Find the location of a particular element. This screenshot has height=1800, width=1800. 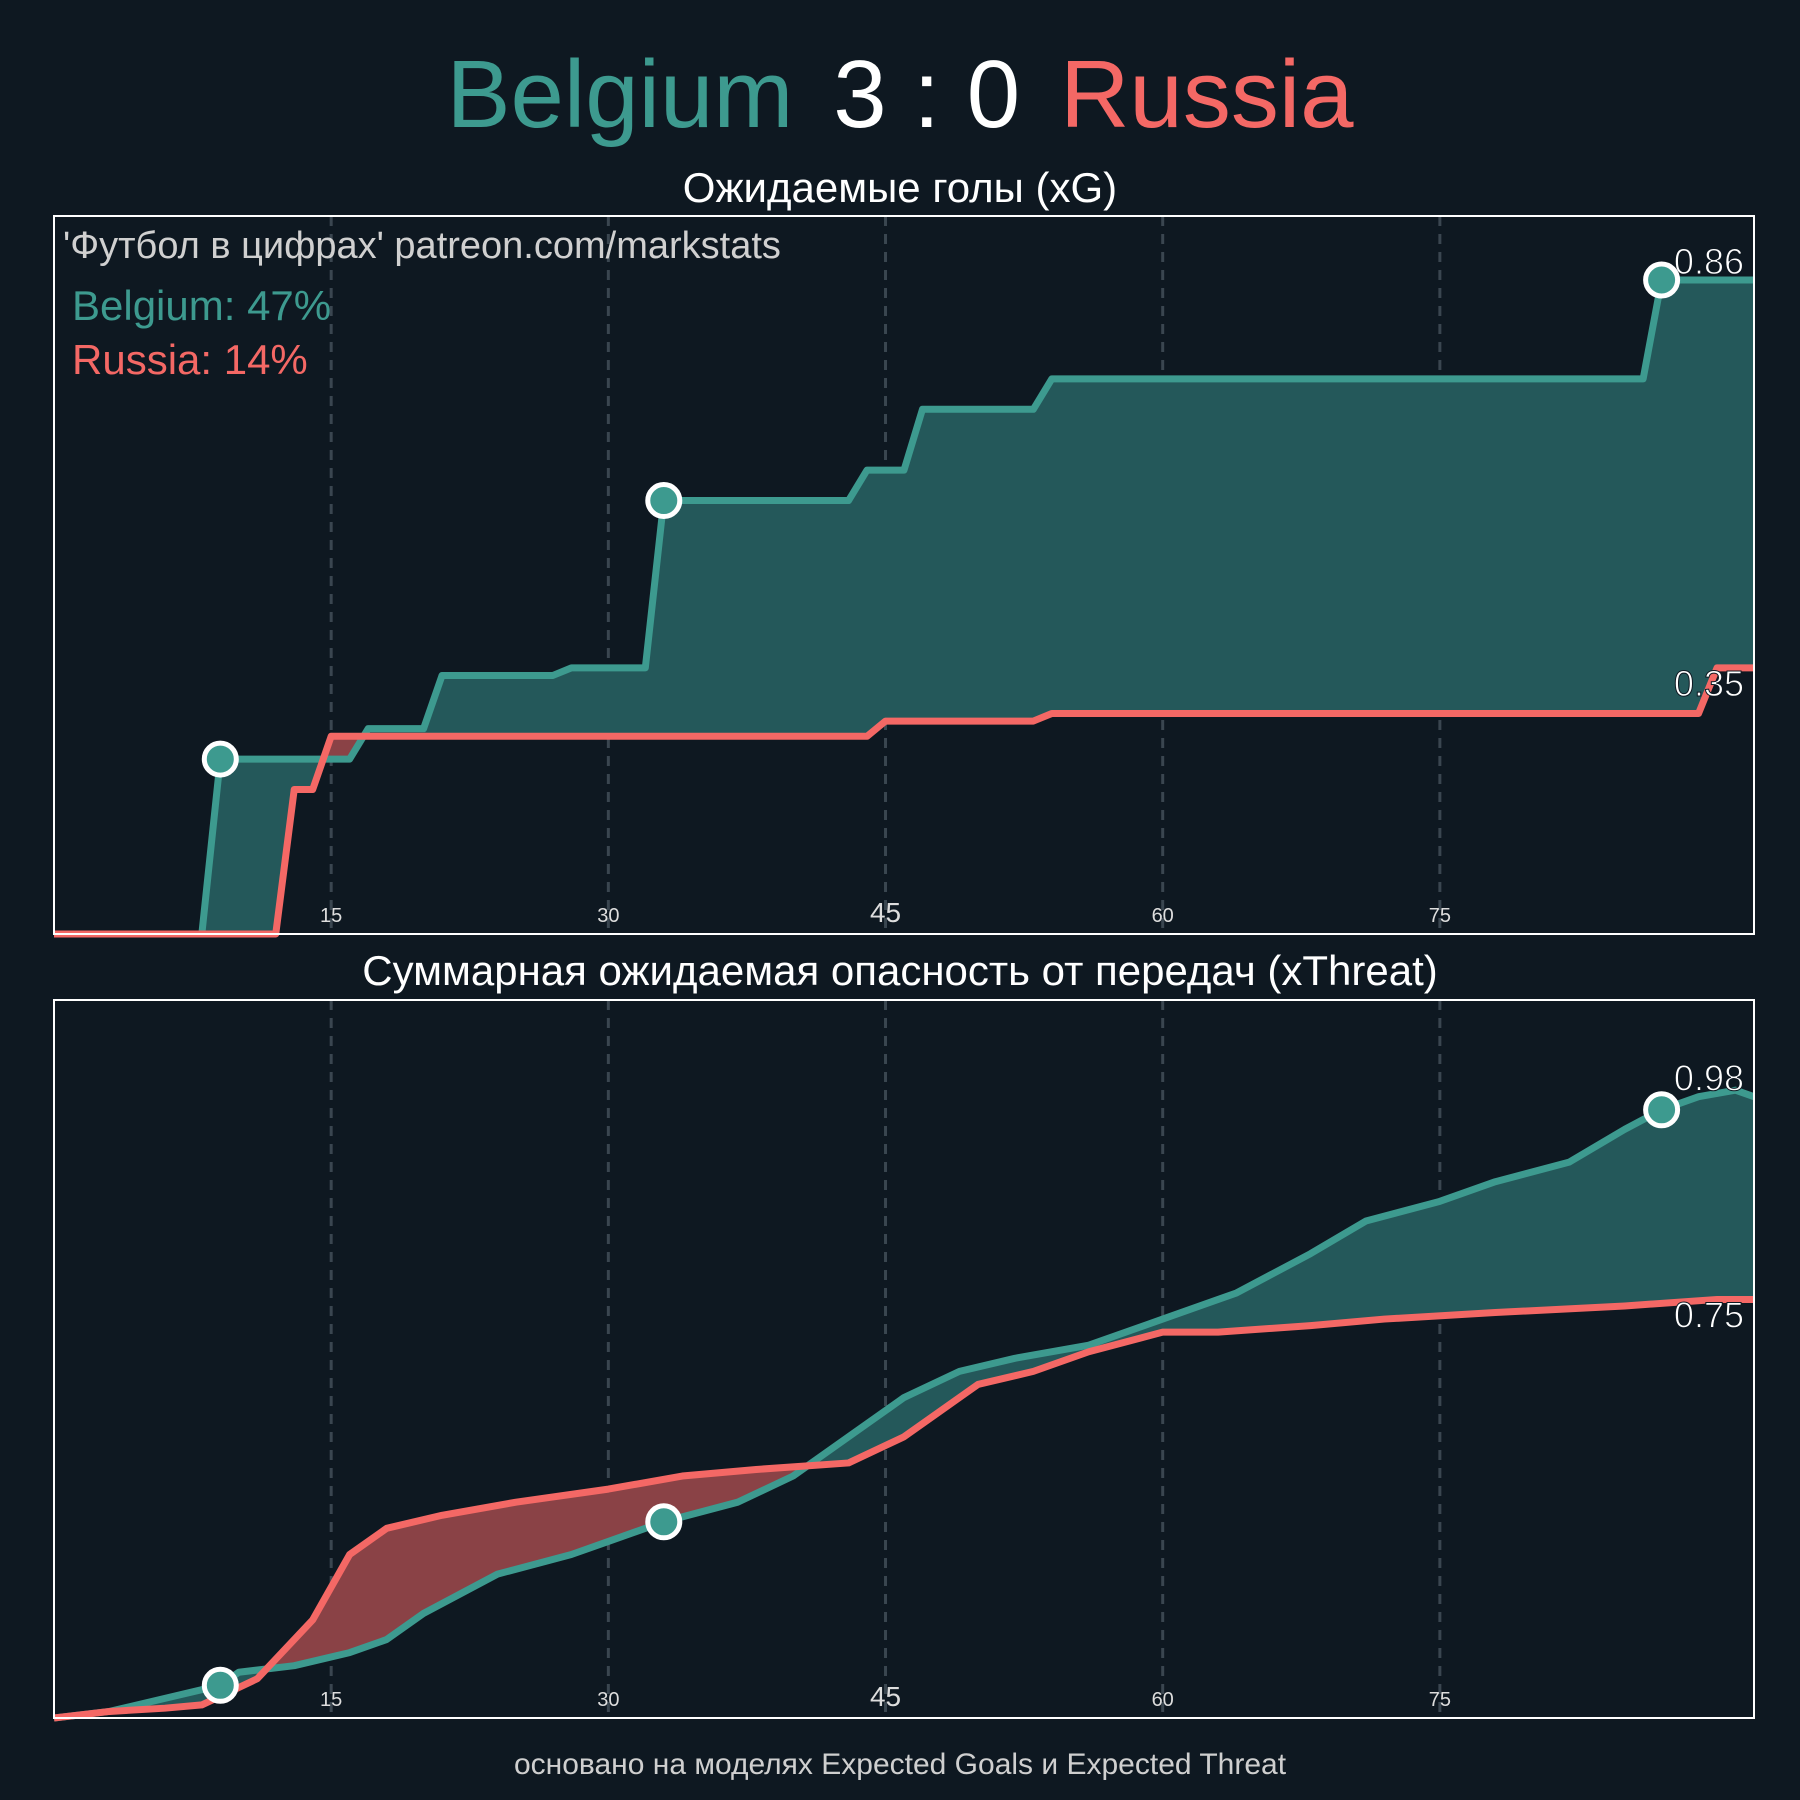

panel-title: Ожидаемые голы (xG) is located at coordinates (900, 187).